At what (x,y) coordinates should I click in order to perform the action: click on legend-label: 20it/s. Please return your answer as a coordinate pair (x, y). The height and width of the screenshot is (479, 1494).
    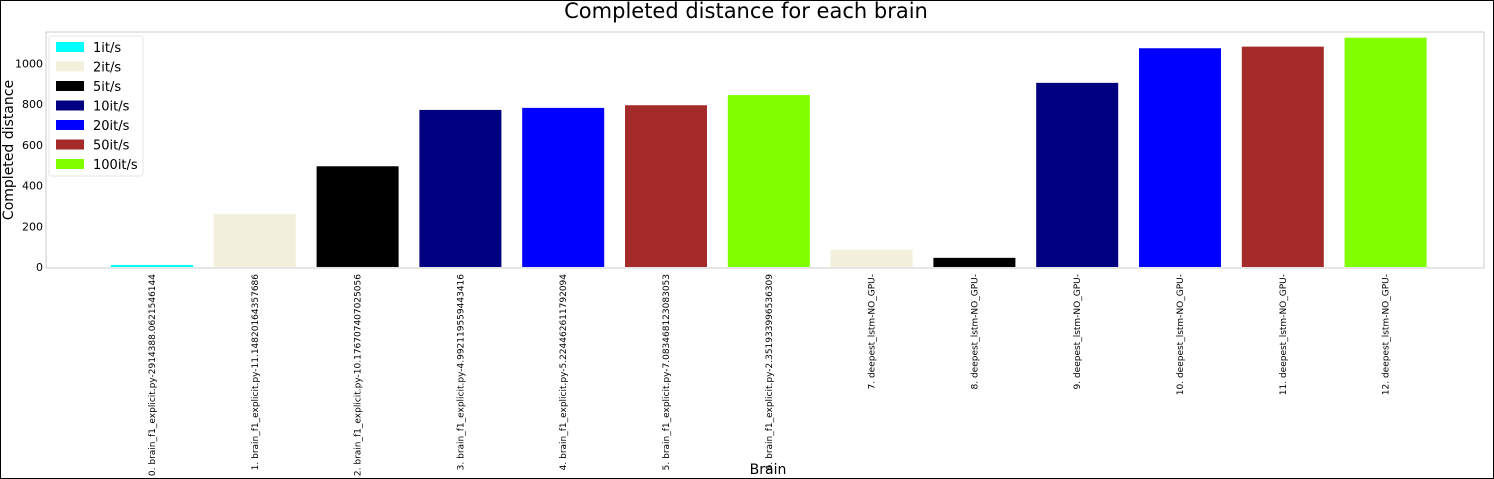
    Looking at the image, I should click on (111, 126).